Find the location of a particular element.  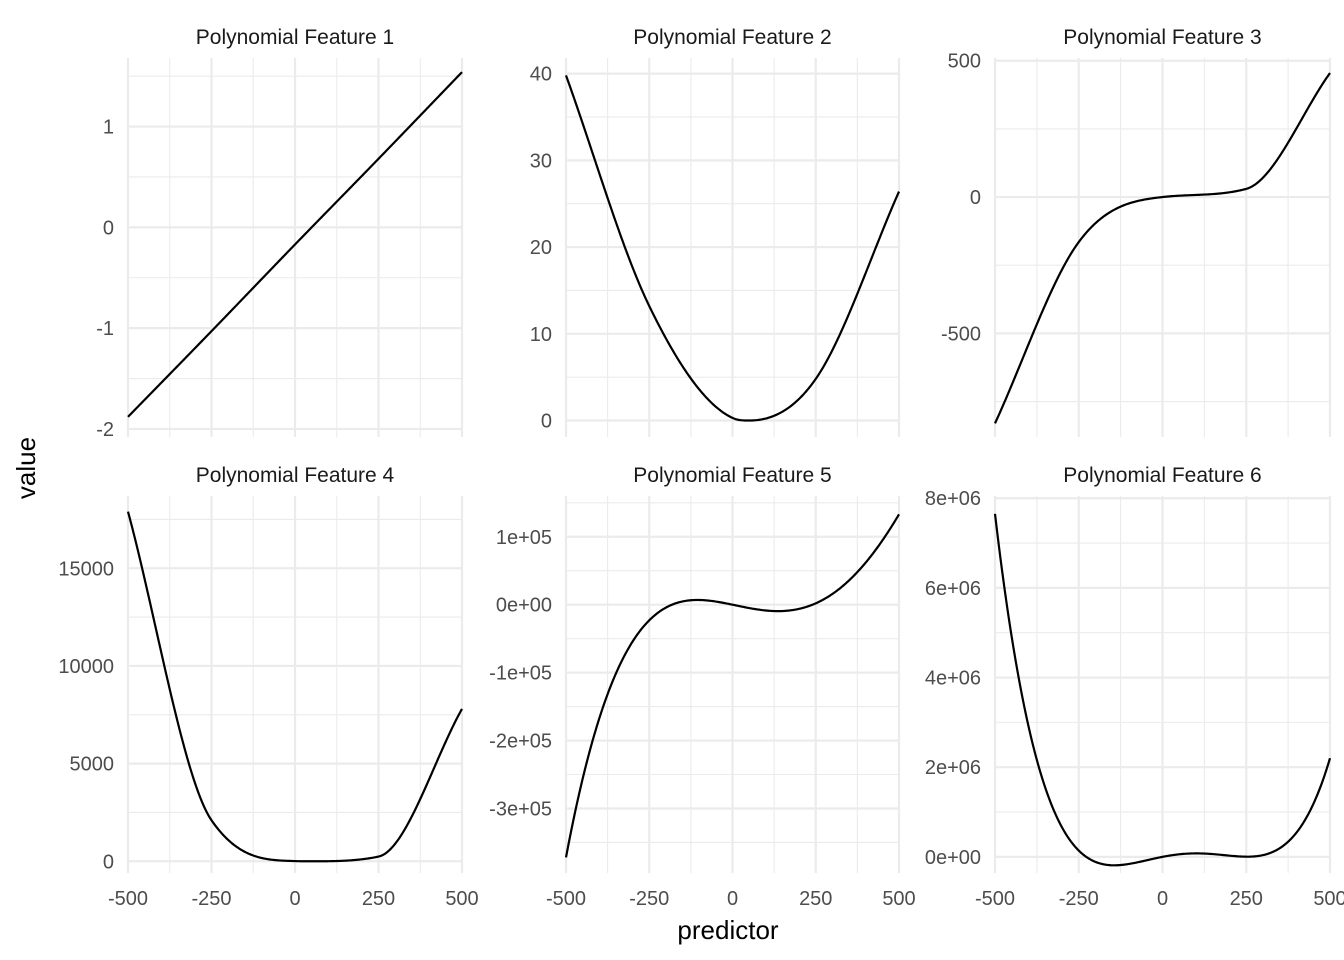

y-tick-label: 15000 is located at coordinates (86, 569).